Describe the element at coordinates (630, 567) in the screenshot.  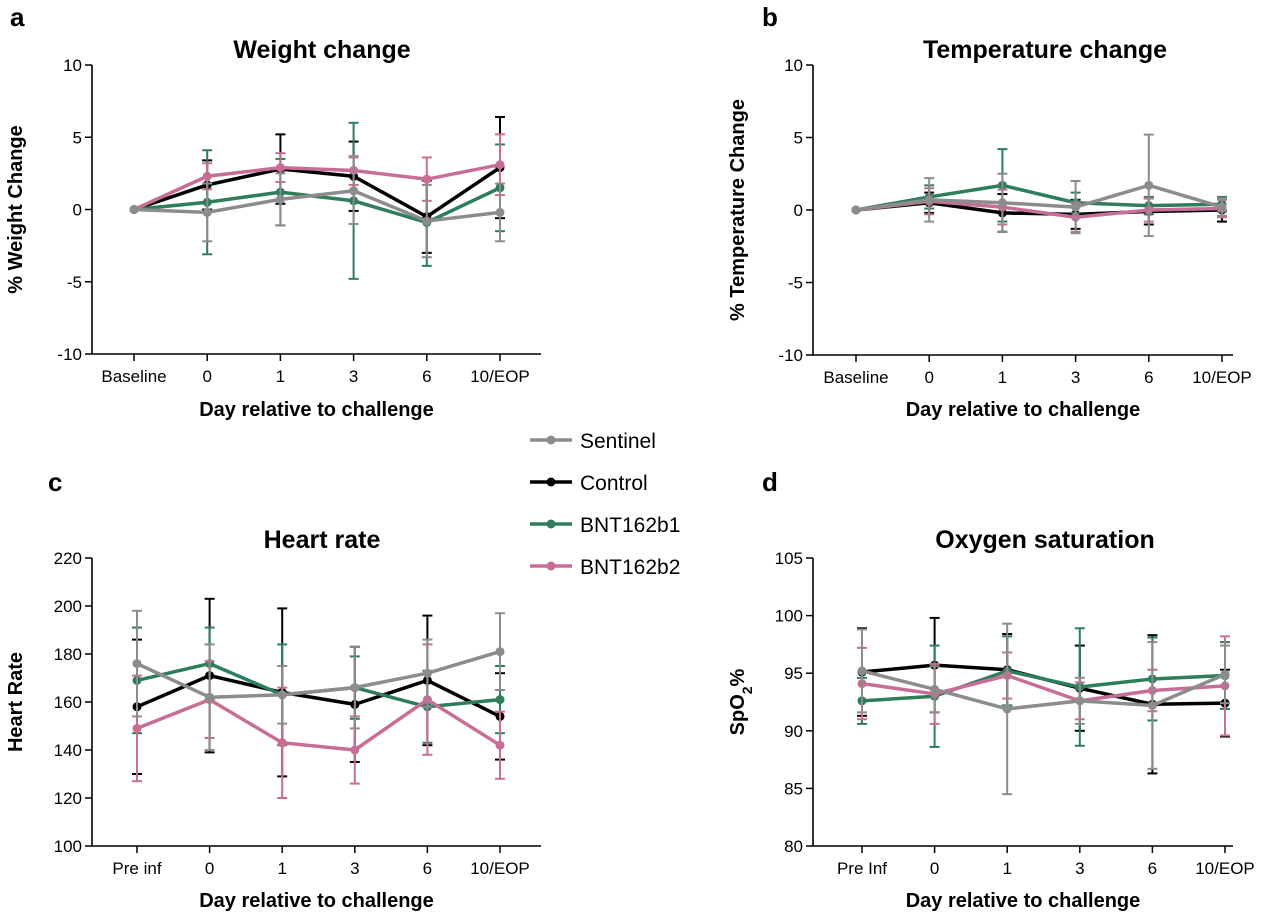
I see `legend-label: BNT162b2` at that location.